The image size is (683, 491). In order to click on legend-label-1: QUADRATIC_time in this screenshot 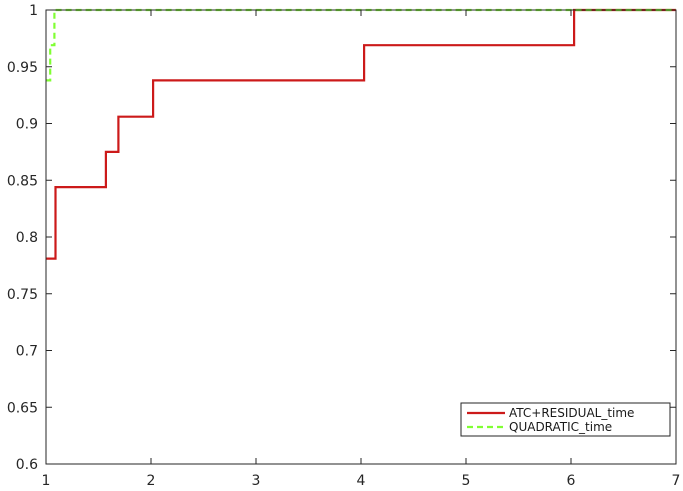, I will do `click(560, 427)`.